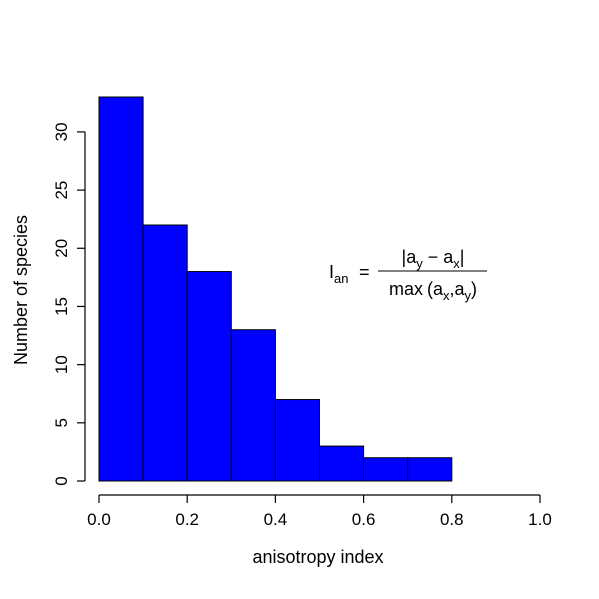 This screenshot has height=599, width=599. I want to click on x-tick-label: 0.6, so click(364, 519).